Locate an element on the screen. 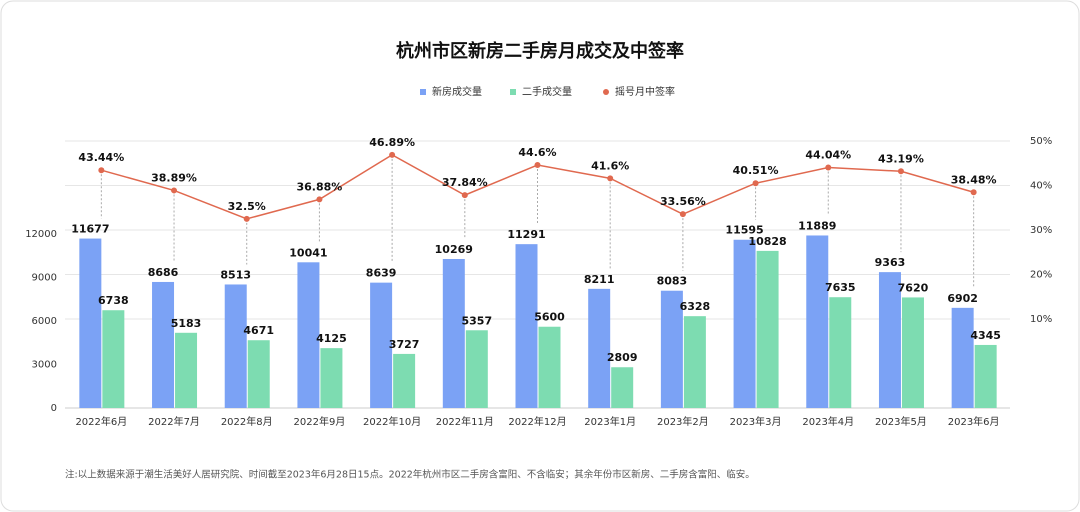  value-label: 7635 is located at coordinates (840, 287).